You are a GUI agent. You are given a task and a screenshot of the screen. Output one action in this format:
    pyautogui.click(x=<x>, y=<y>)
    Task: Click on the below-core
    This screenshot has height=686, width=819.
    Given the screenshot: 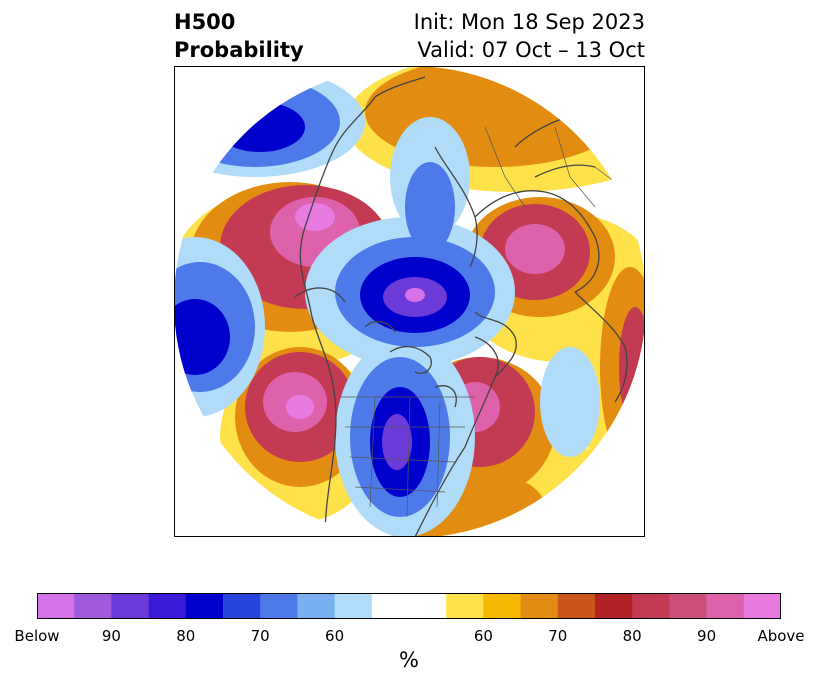 What is the action you would take?
    pyautogui.click(x=415, y=295)
    